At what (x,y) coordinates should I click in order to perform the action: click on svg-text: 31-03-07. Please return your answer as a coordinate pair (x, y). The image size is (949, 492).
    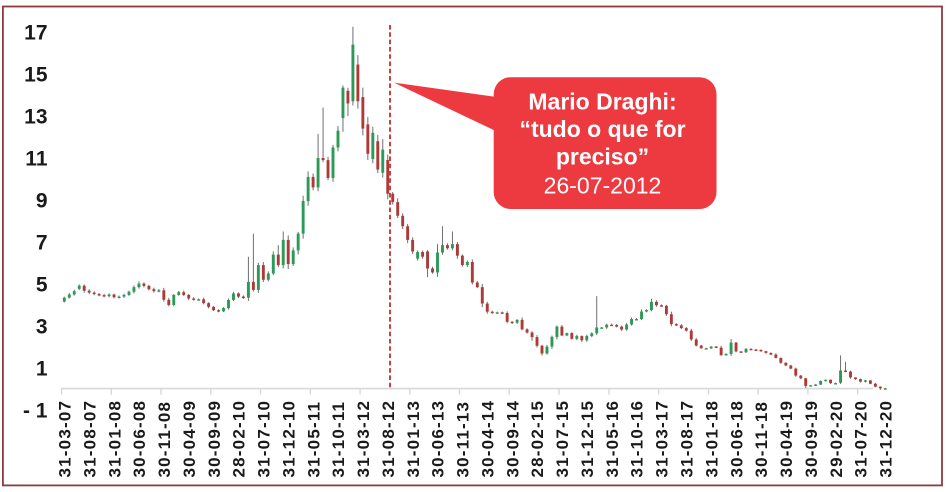
    Looking at the image, I should click on (65, 439).